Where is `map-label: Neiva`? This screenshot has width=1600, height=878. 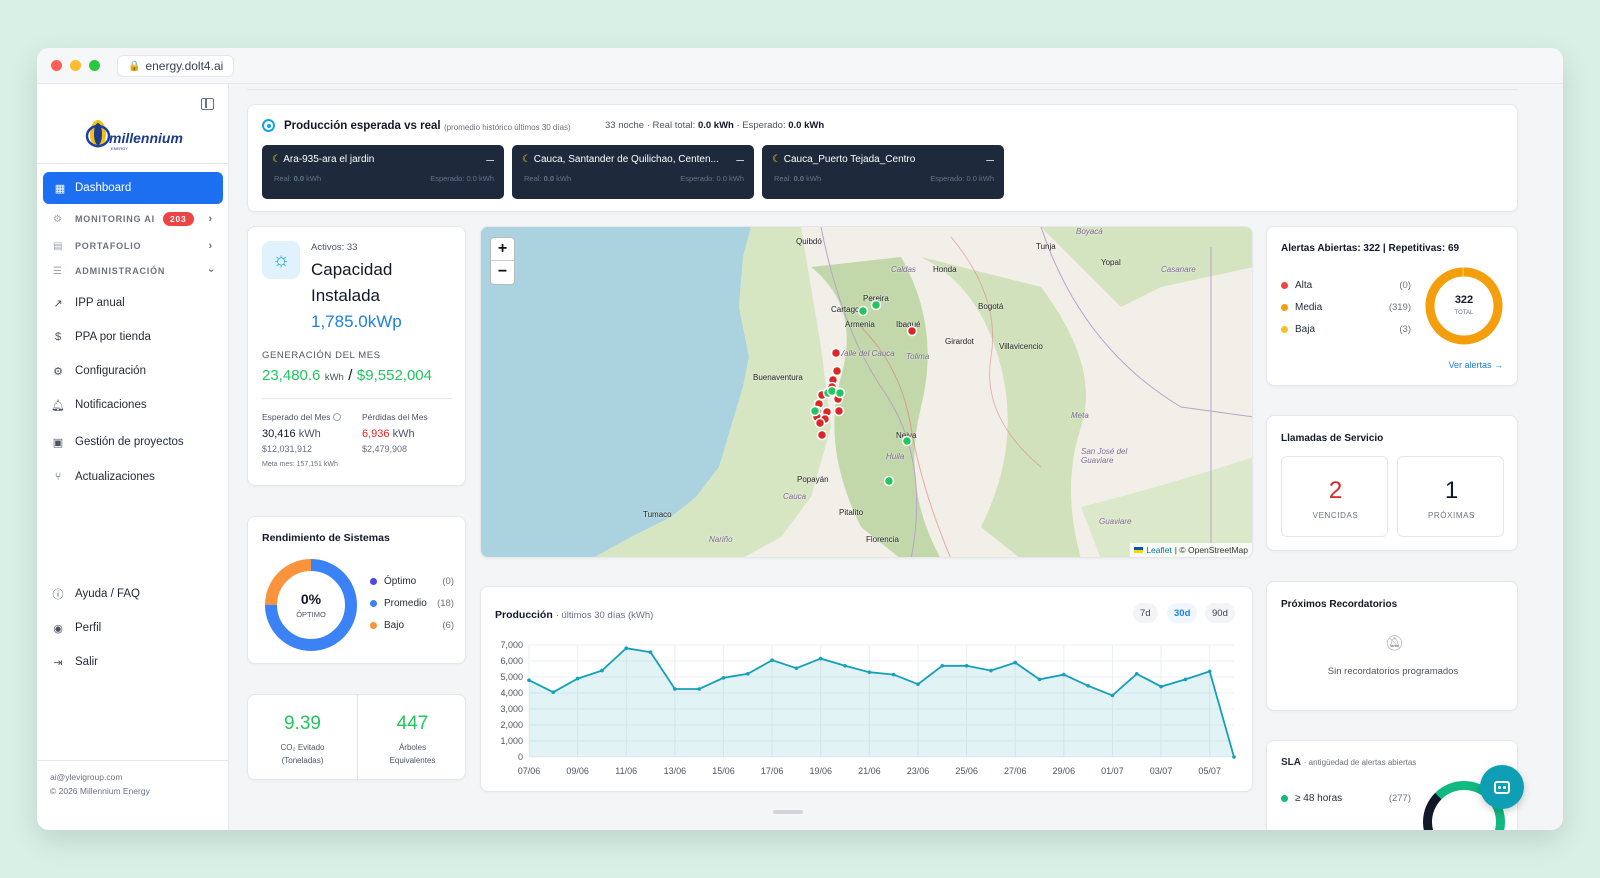
map-label: Neiva is located at coordinates (906, 435).